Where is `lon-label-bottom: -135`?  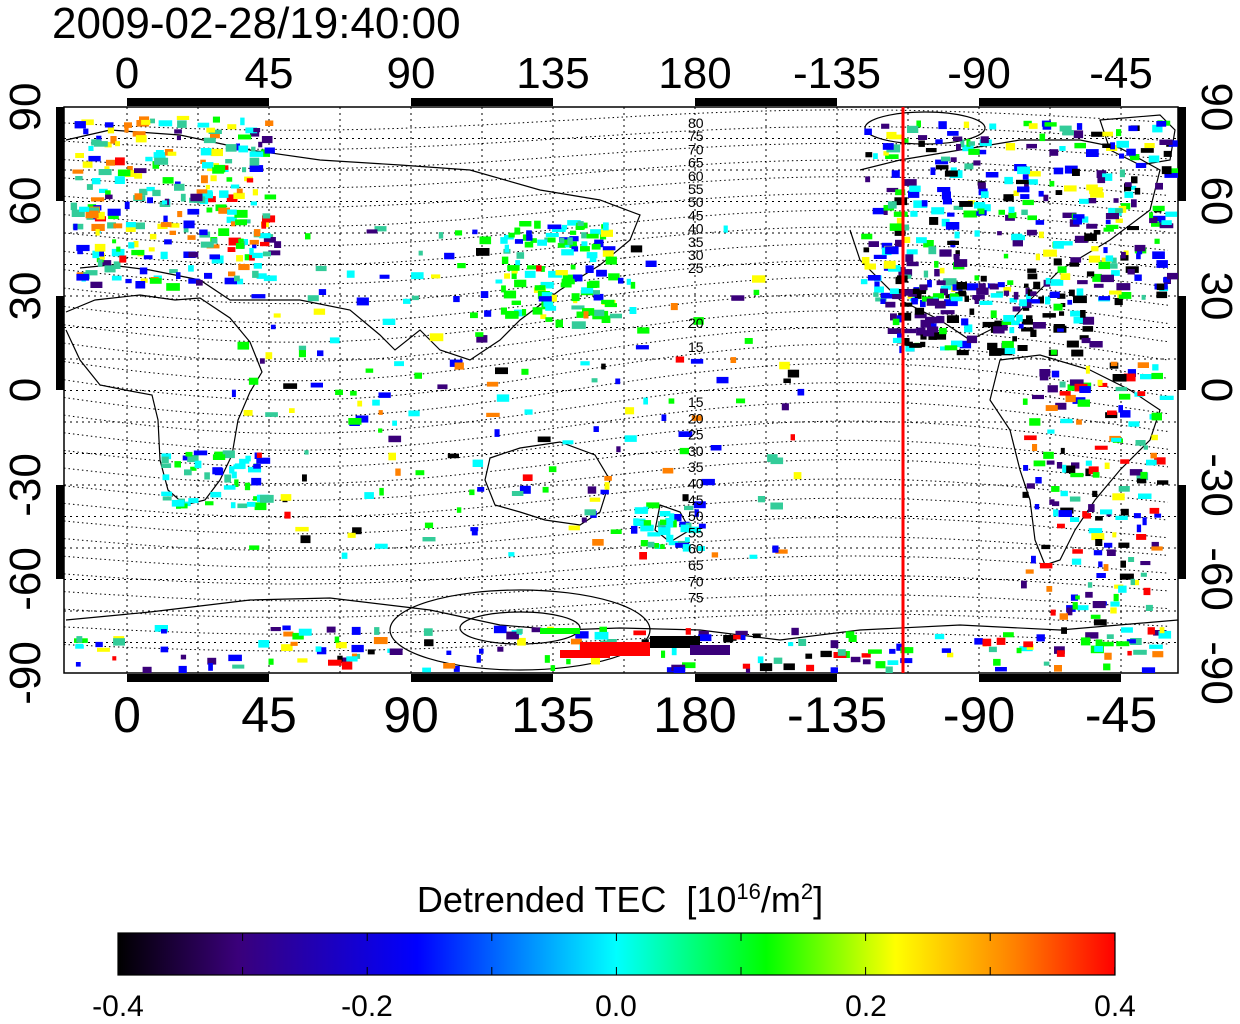
lon-label-bottom: -135 is located at coordinates (837, 715).